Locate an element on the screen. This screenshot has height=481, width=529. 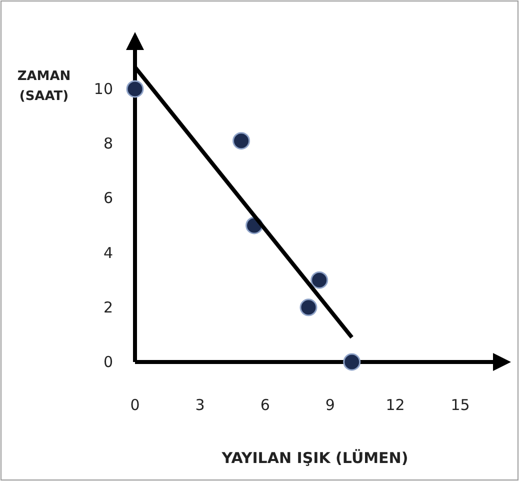
x-tick-label: 3 is located at coordinates (200, 405).